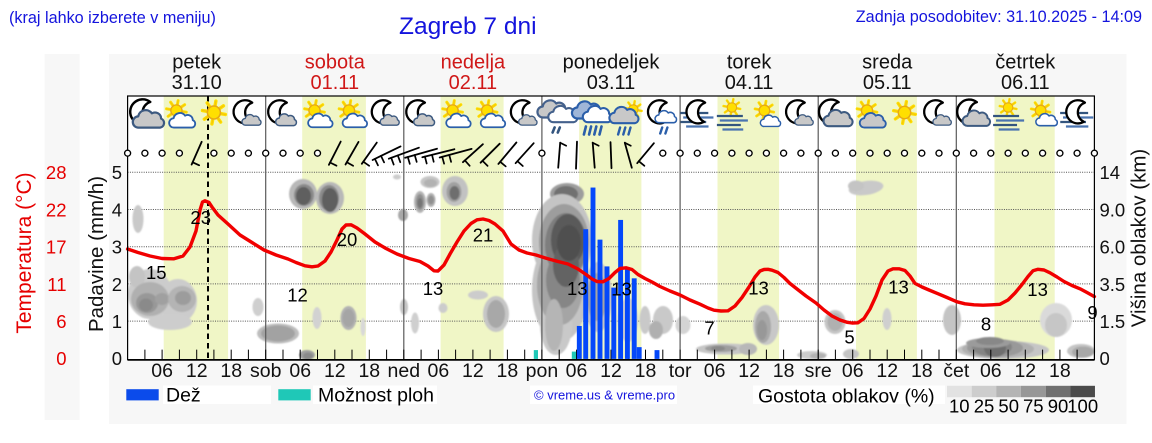 The width and height of the screenshot is (1152, 443). I want to click on svg-text: 04.11, so click(749, 83).